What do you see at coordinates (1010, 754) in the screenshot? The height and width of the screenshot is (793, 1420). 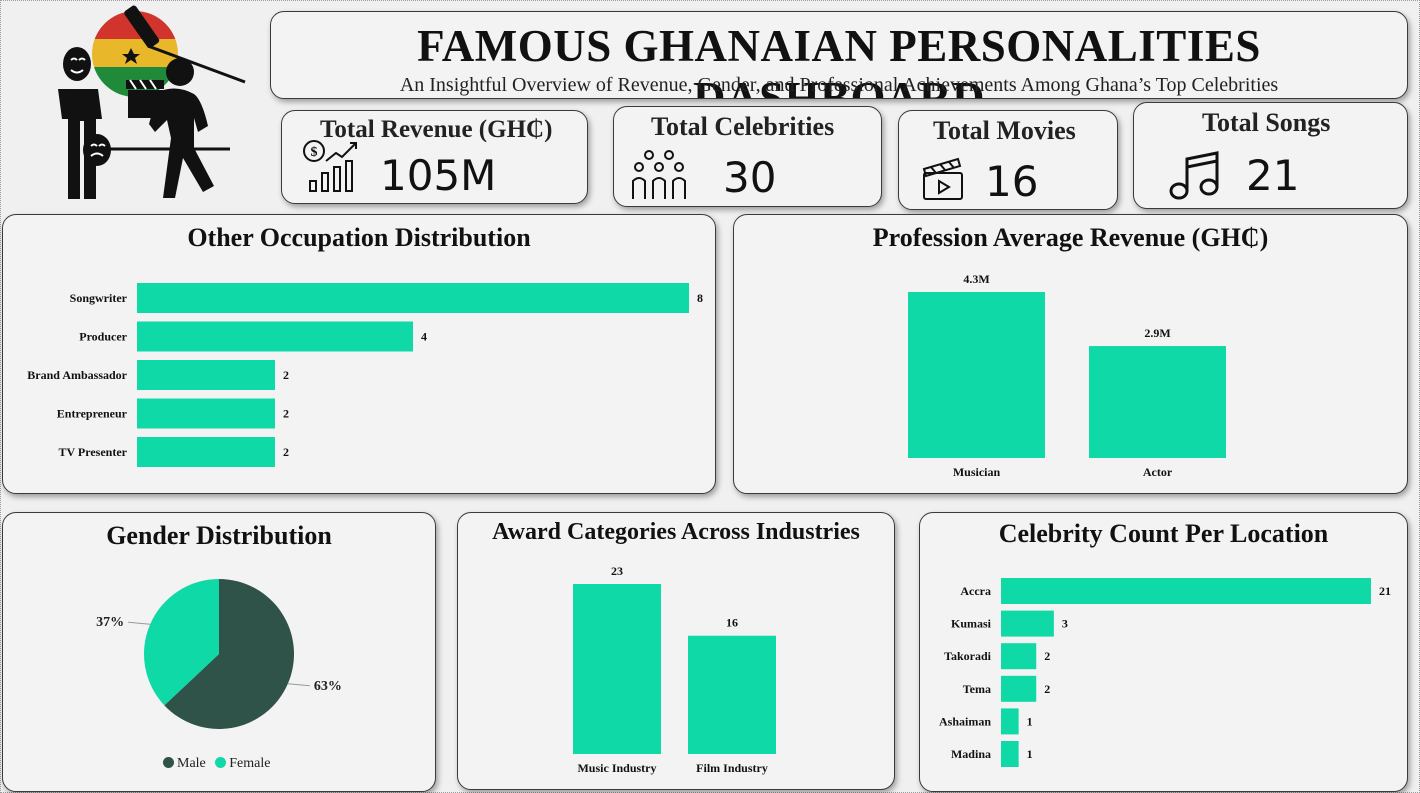 I see `bar-madina` at bounding box center [1010, 754].